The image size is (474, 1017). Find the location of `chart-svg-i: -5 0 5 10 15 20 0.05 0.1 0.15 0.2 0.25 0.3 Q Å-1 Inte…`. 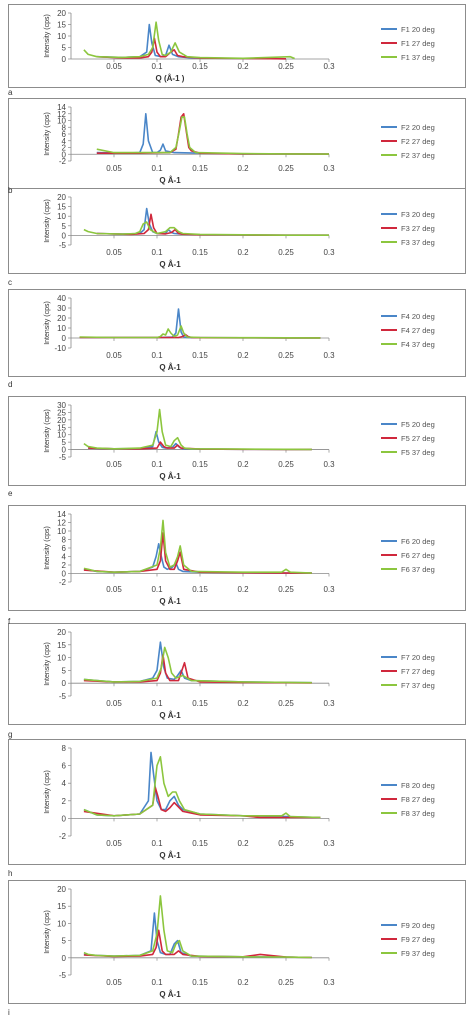

chart-svg-i: -5 0 5 10 15 20 0.05 0.1 0.15 0.2 0.25 0.3 Q Å-1 Inte… is located at coordinates (239, 942).